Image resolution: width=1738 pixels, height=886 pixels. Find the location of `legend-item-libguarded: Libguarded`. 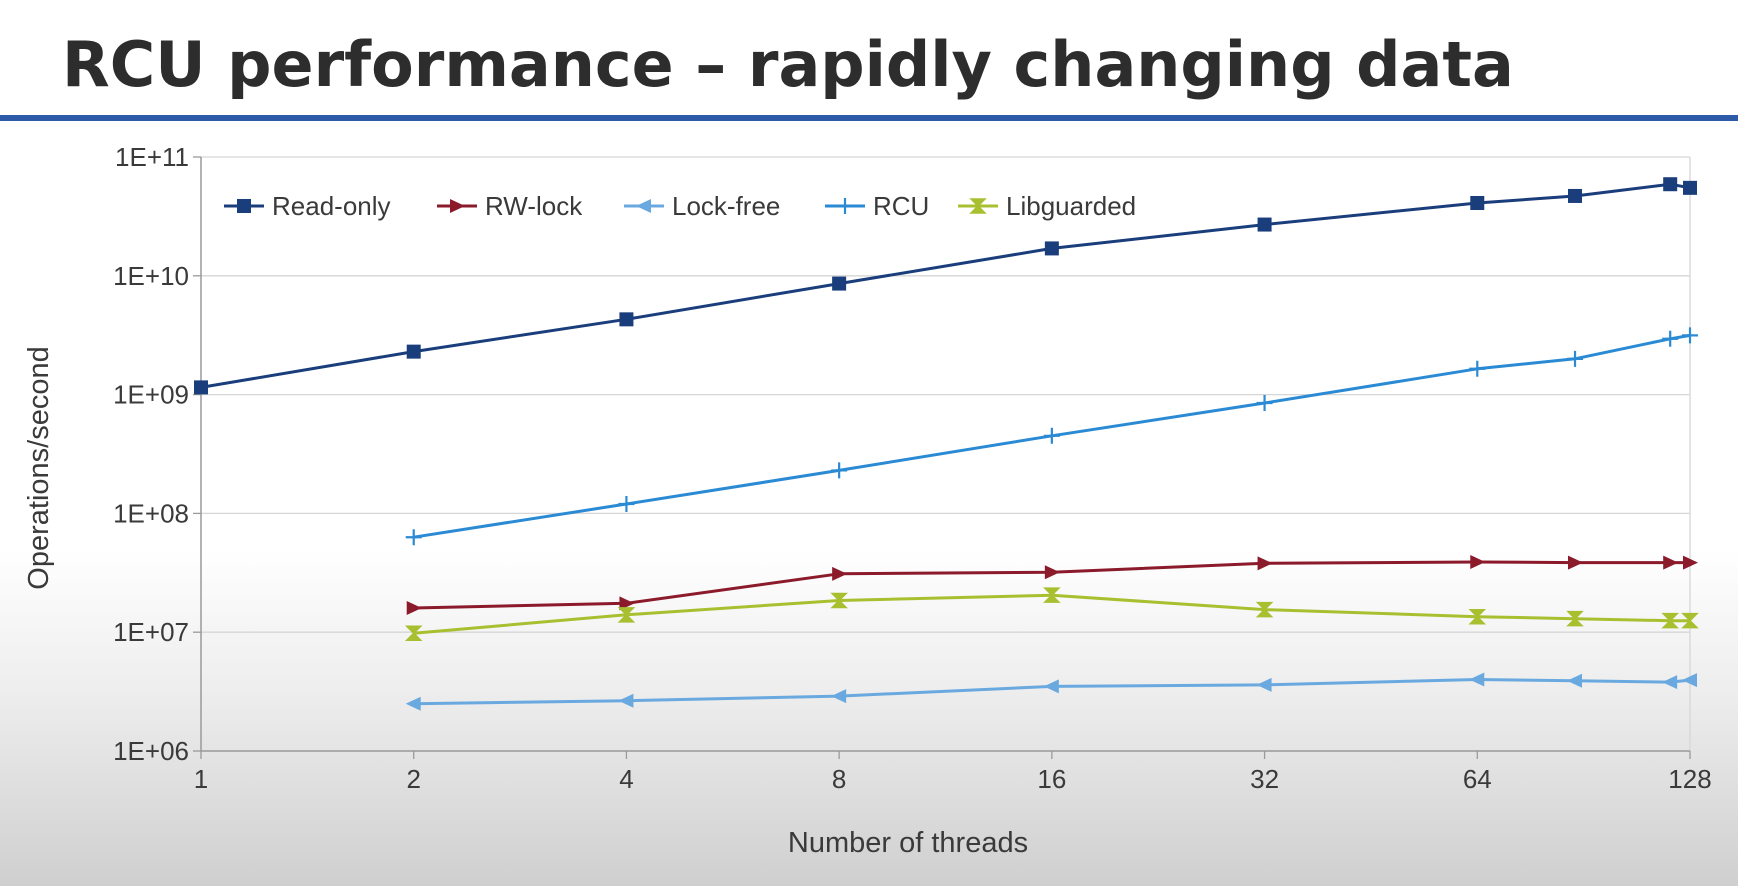

legend-item-libguarded: Libguarded is located at coordinates (1047, 206).